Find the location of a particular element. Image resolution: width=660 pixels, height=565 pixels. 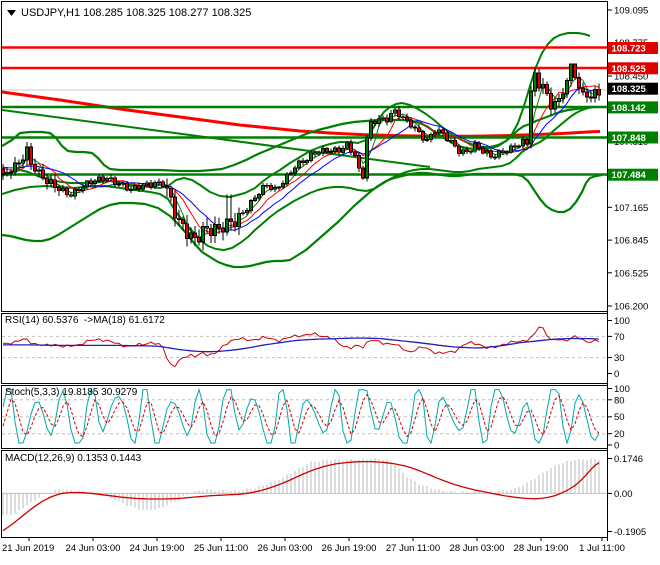

svg-text: 108.142 is located at coordinates (629, 108).